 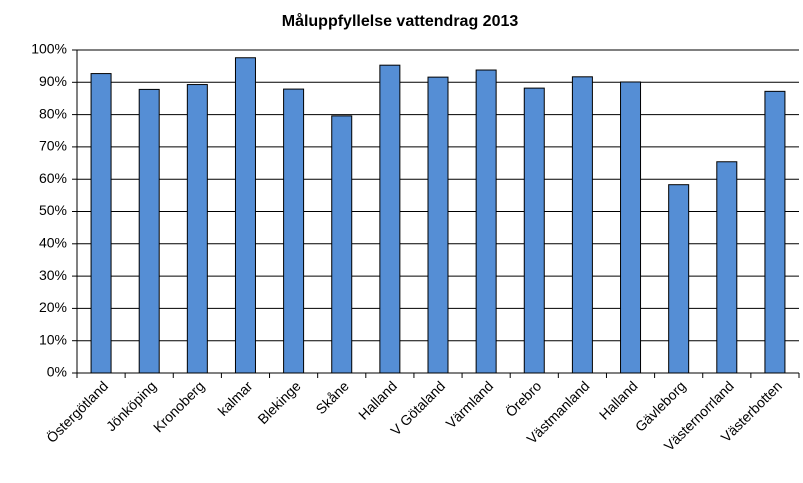 I want to click on y-tick-label: 100%, so click(x=49, y=49).